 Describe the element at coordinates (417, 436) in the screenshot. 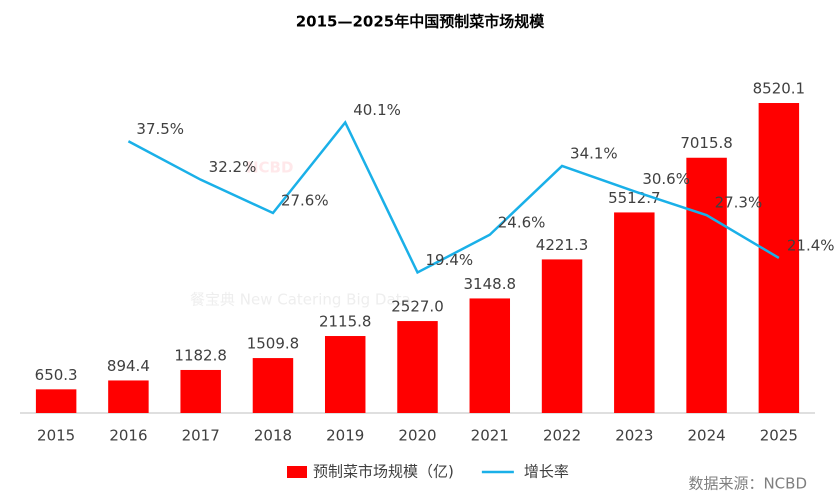

I see `x-tick-label: 2020` at that location.